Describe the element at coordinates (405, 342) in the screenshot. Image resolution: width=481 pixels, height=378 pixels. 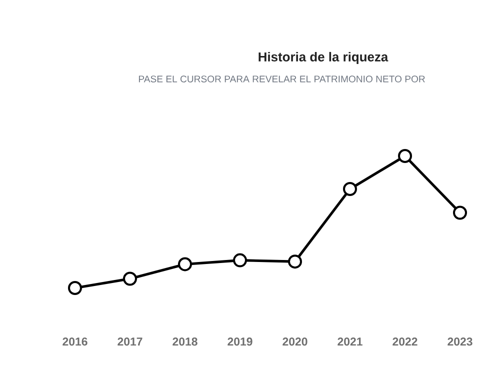
I see `x-tick-label: 2022` at that location.